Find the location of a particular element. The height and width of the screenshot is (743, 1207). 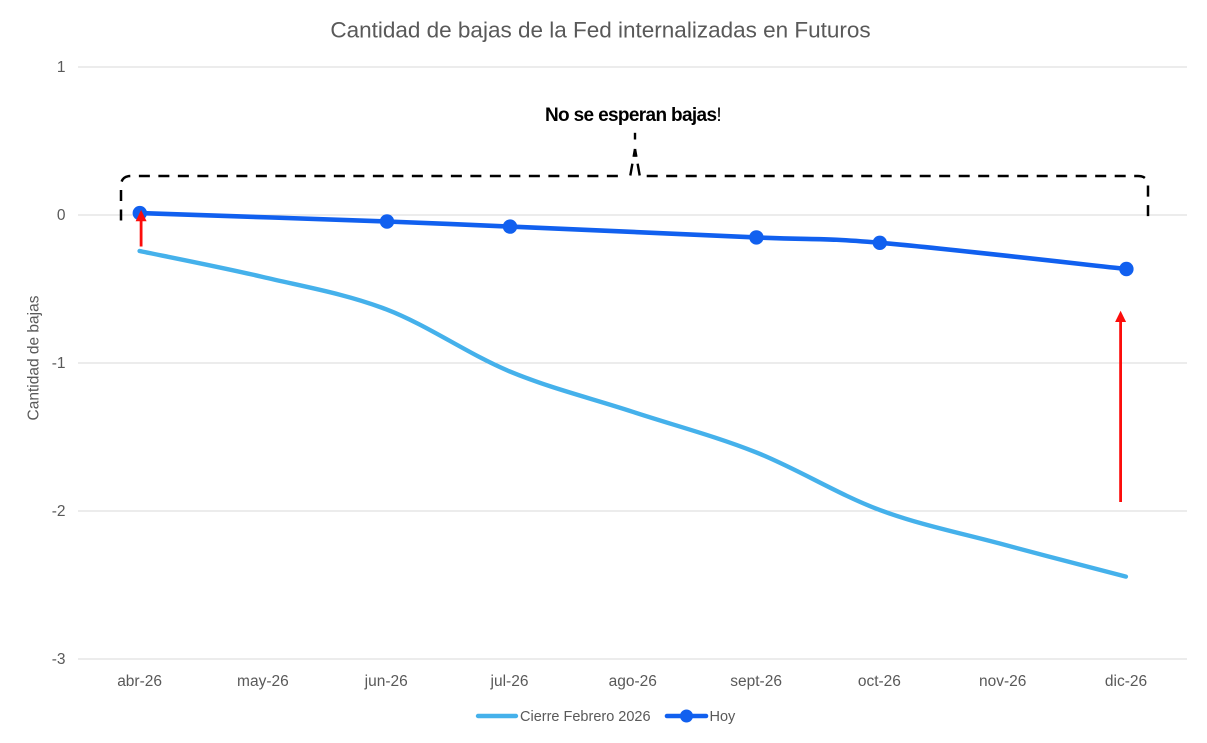

svg-text: 0 is located at coordinates (61, 215).